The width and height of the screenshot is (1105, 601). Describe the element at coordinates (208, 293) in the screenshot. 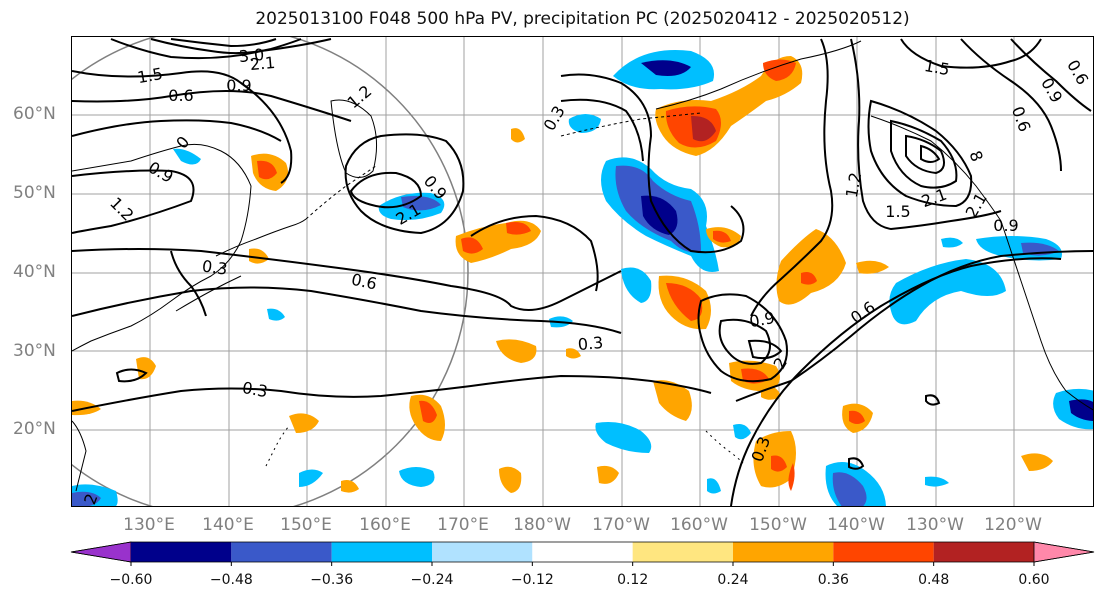

I see `coastline-japan-s` at that location.